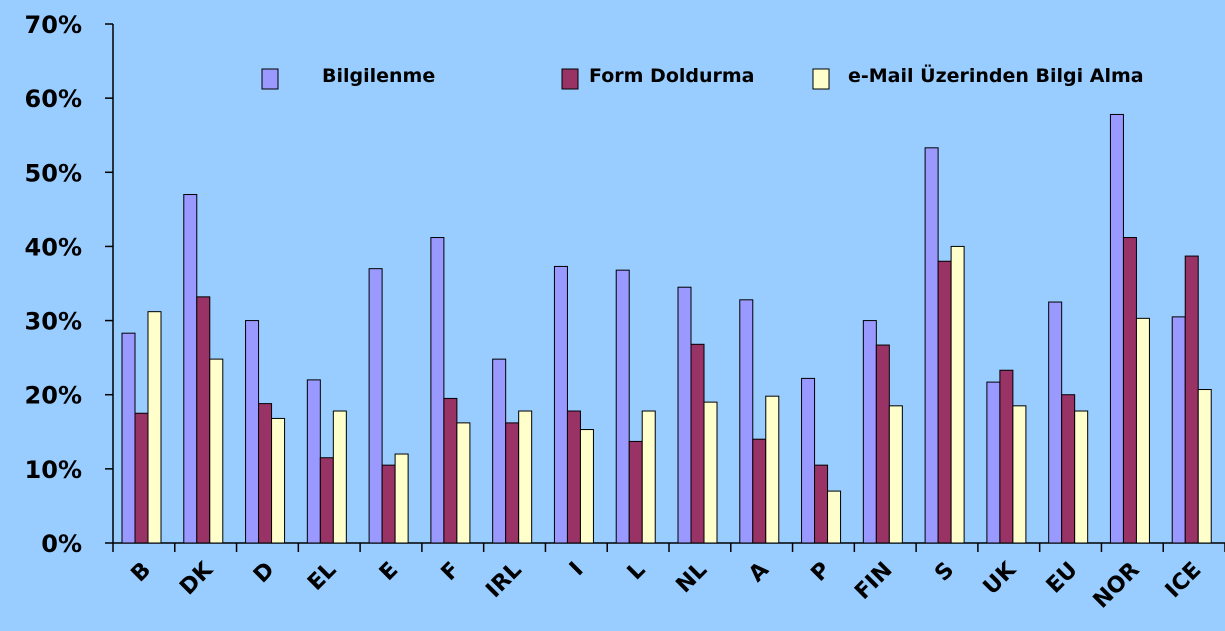  I want to click on y-tick-label: 50%, so click(53, 173).